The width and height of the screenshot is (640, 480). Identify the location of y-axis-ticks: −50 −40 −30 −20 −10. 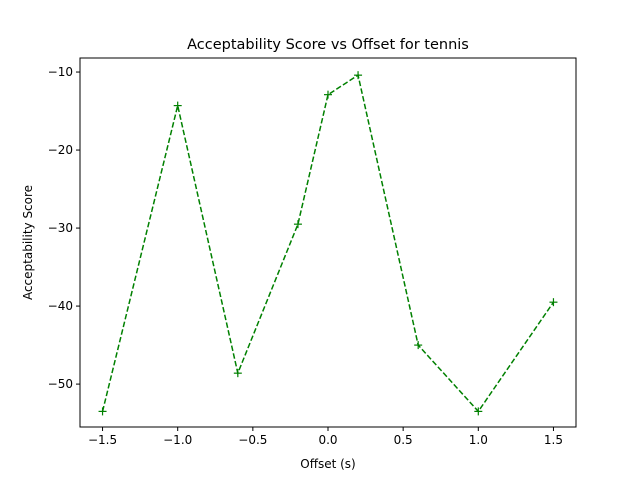
(64, 228).